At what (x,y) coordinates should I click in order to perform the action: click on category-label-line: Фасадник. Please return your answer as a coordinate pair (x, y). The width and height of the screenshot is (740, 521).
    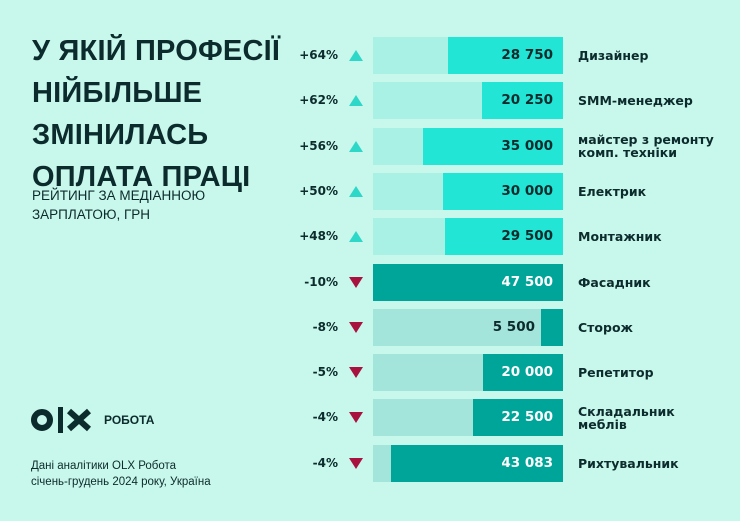
    Looking at the image, I should click on (614, 282).